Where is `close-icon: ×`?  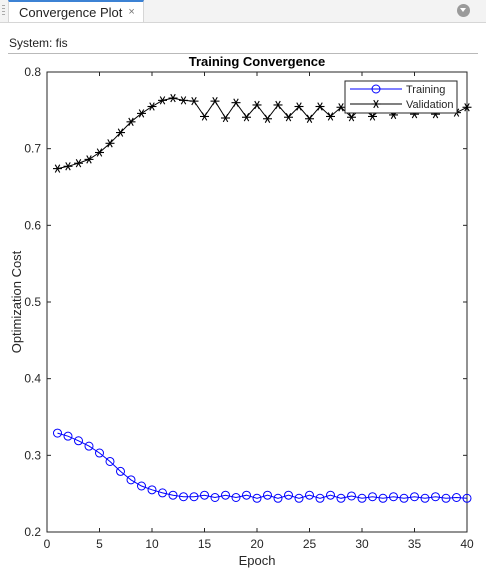 close-icon: × is located at coordinates (131, 12).